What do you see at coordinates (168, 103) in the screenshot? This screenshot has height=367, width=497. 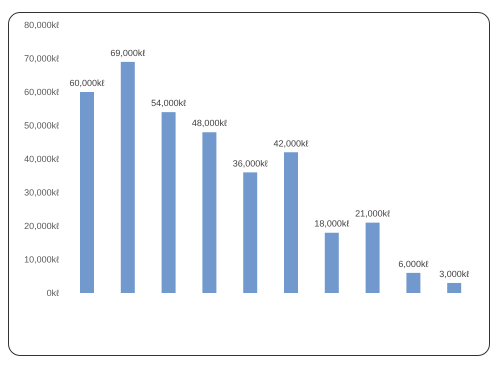 I see `data-label: 54,000kℓ` at bounding box center [168, 103].